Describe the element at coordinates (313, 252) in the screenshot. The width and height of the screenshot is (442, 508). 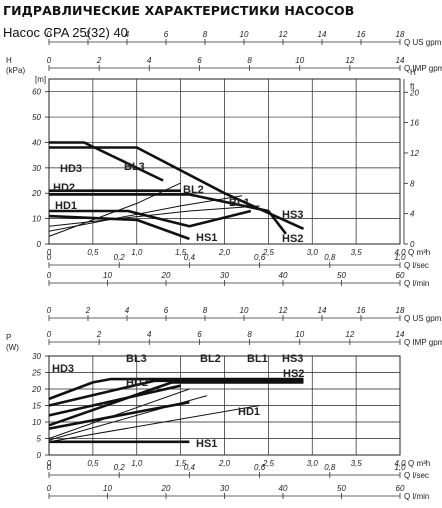
I see `x-tick-label-0: 3,0` at that location.